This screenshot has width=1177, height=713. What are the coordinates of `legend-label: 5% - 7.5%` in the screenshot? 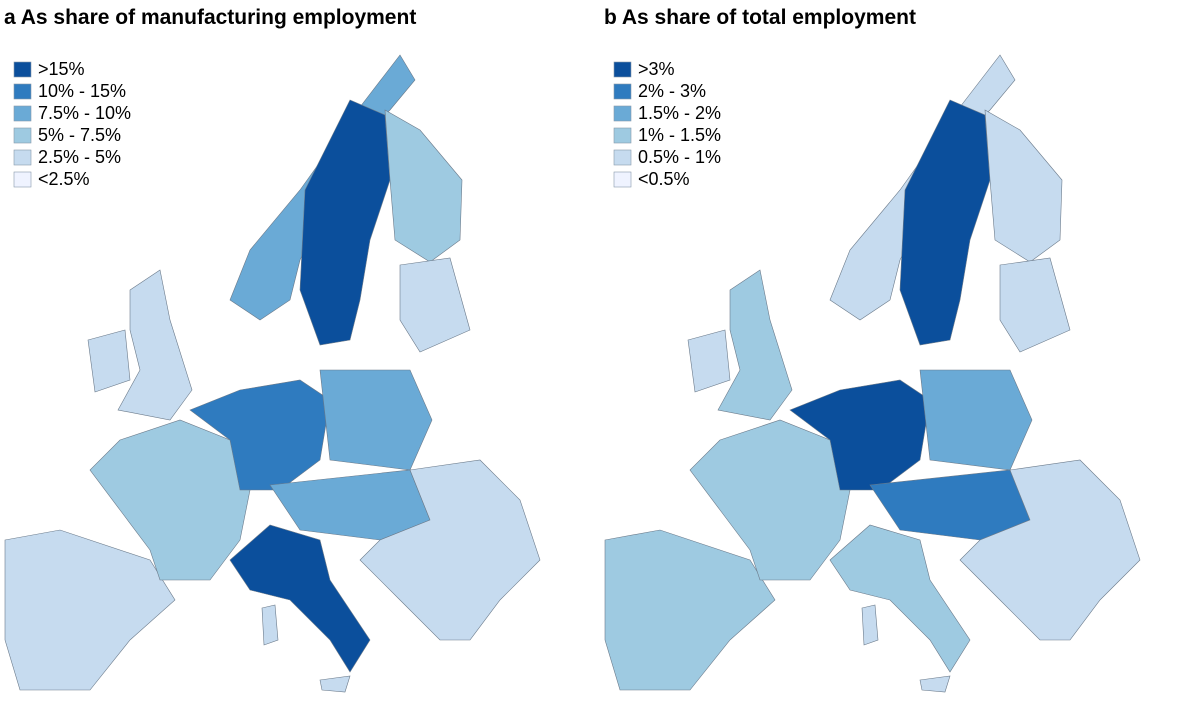 It's located at (79, 135).